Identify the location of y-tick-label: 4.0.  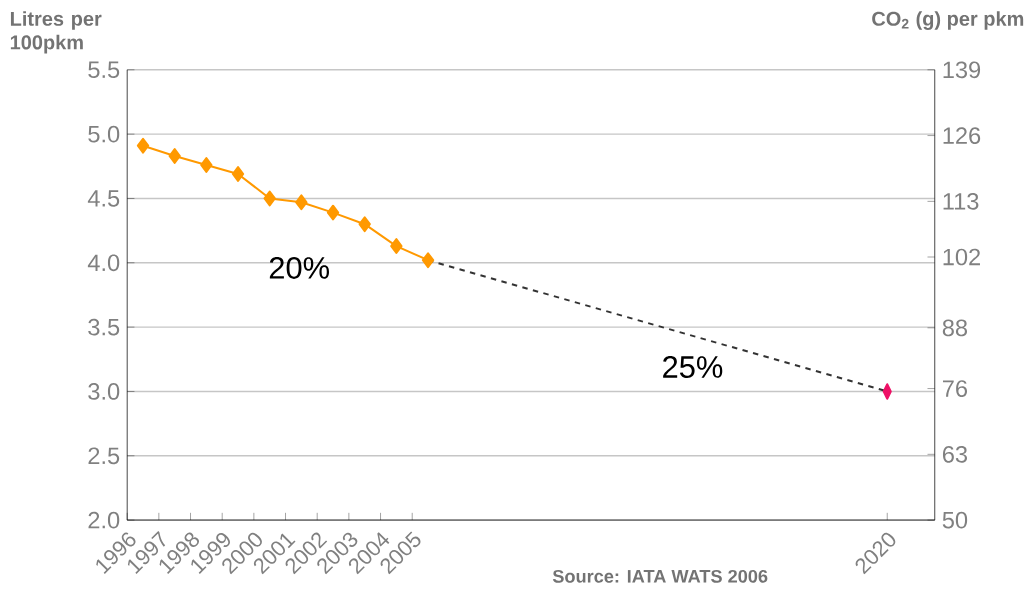
(103, 263).